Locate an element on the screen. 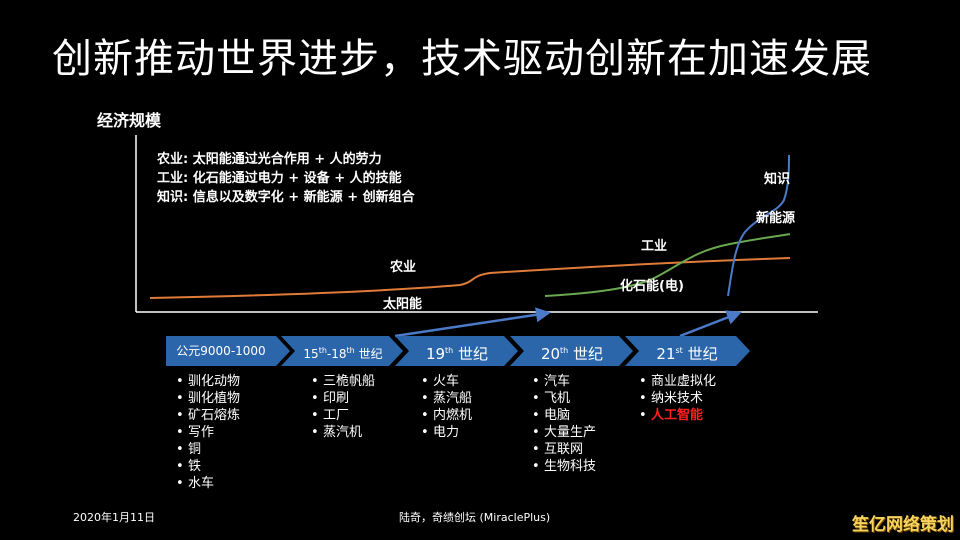 This screenshot has width=960, height=540. stage-label-2: 15th-18th 世纪 is located at coordinates (343, 351).